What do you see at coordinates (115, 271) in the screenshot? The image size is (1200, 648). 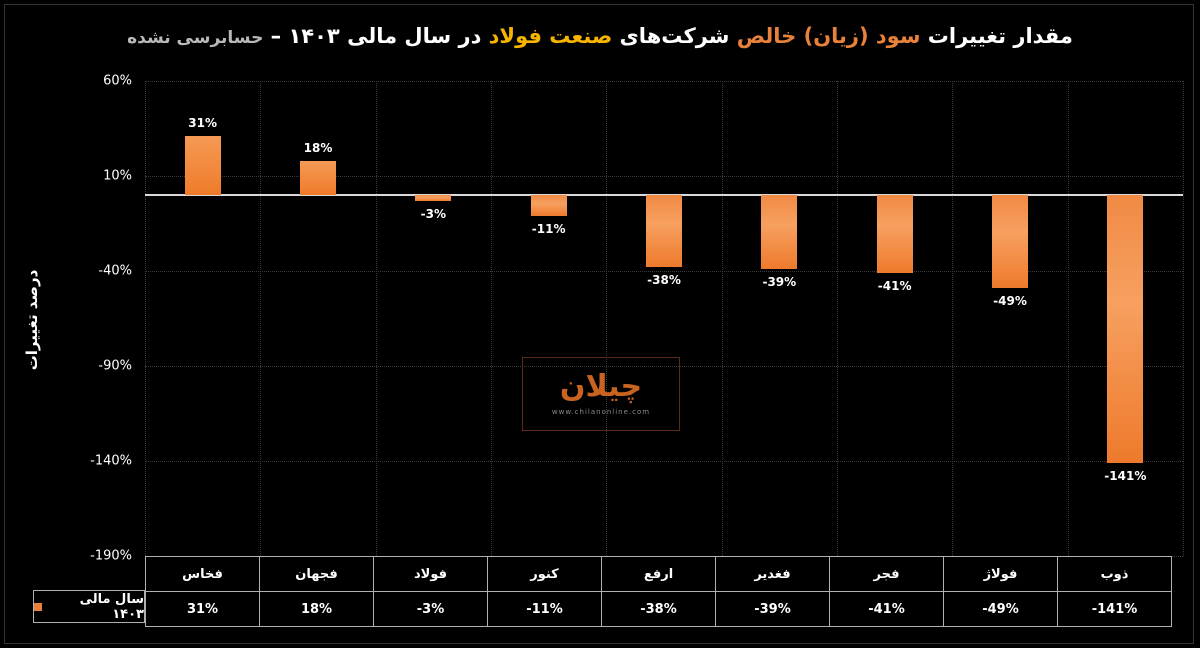 I see `y-tick-label: -40%` at bounding box center [115, 271].